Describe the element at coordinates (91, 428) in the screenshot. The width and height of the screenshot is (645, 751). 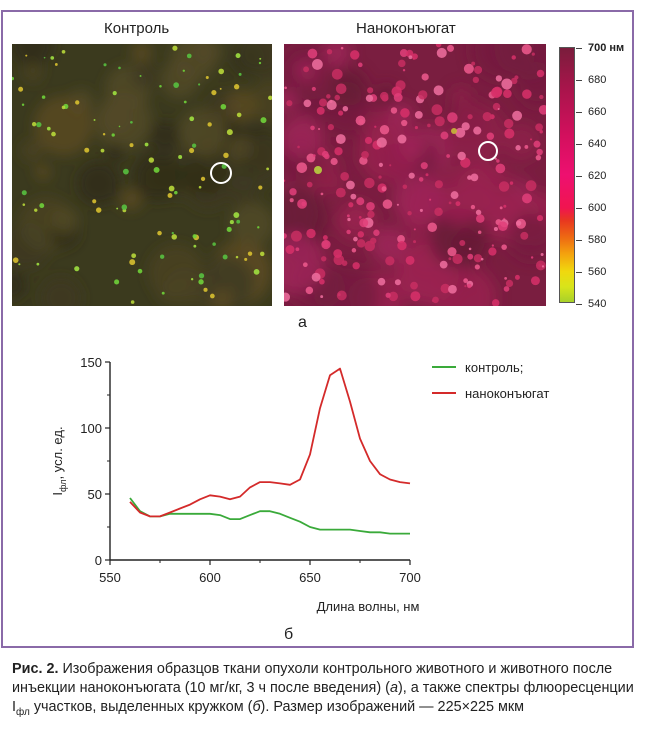
I see `y-tick-label: 100` at that location.